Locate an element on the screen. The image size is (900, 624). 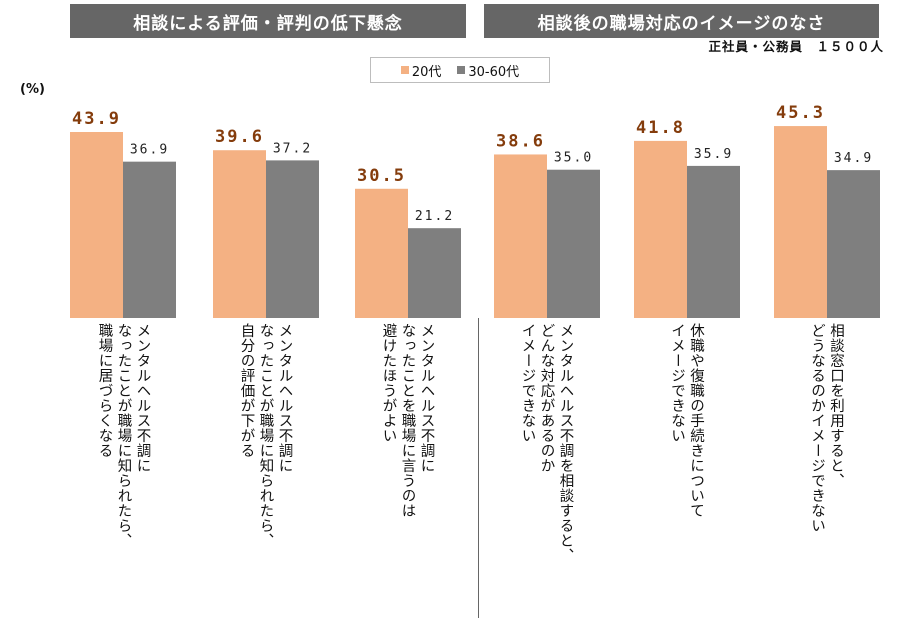
value-label-20s-5: 41.8 is located at coordinates (660, 128).